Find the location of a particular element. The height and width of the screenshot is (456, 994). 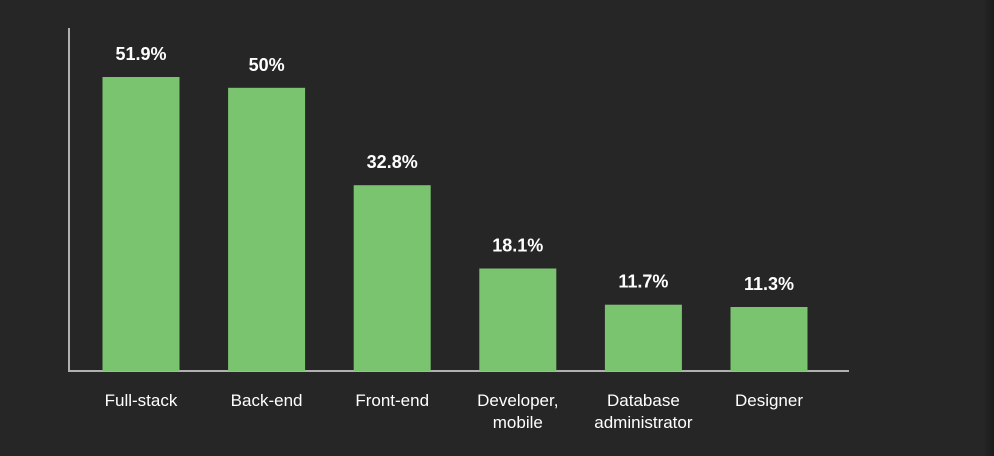

data-label: 51.9% is located at coordinates (140, 54).